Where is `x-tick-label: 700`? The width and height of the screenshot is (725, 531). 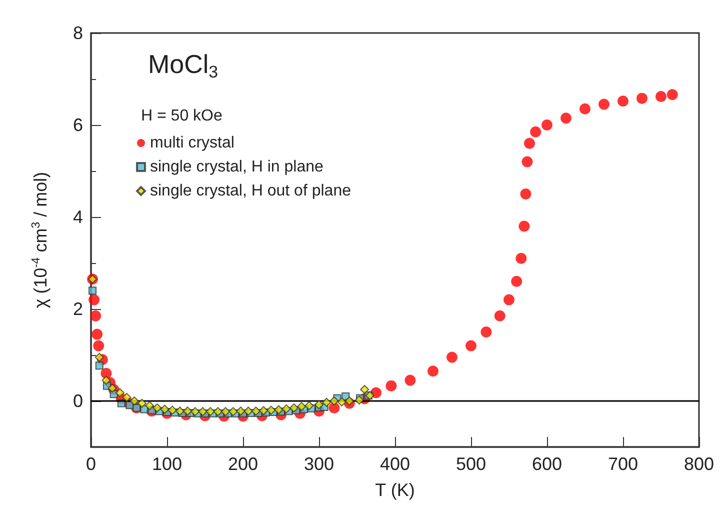 x-tick-label: 700 is located at coordinates (623, 464).